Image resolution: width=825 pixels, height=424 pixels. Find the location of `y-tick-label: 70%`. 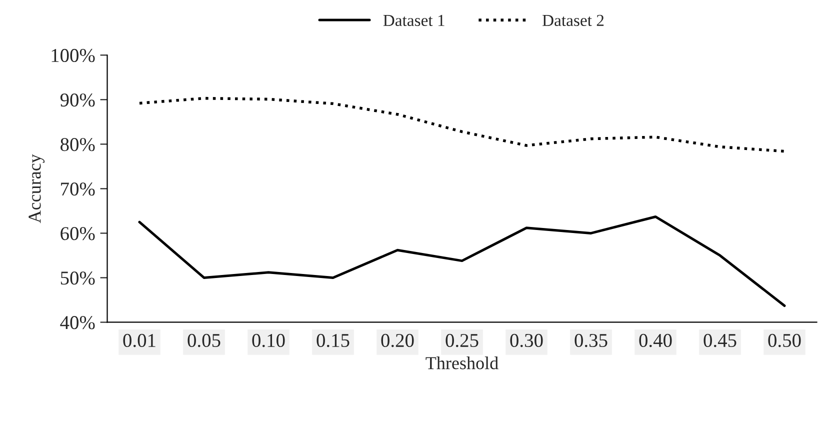

y-tick-label: 70% is located at coordinates (78, 189).